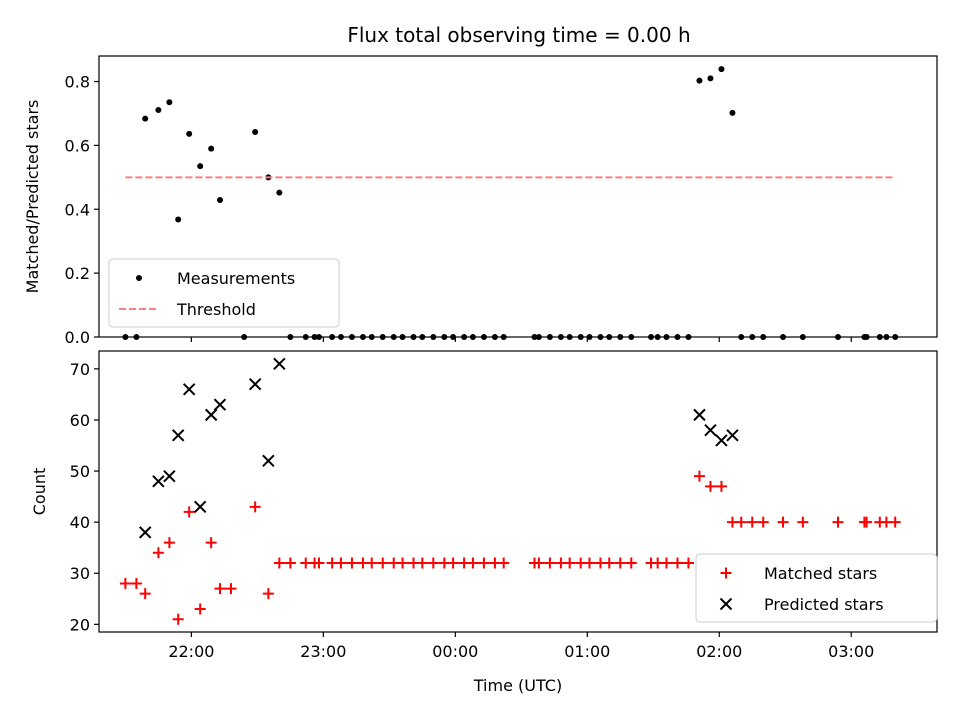  I want to click on y-tick-label: 60, so click(80, 420).